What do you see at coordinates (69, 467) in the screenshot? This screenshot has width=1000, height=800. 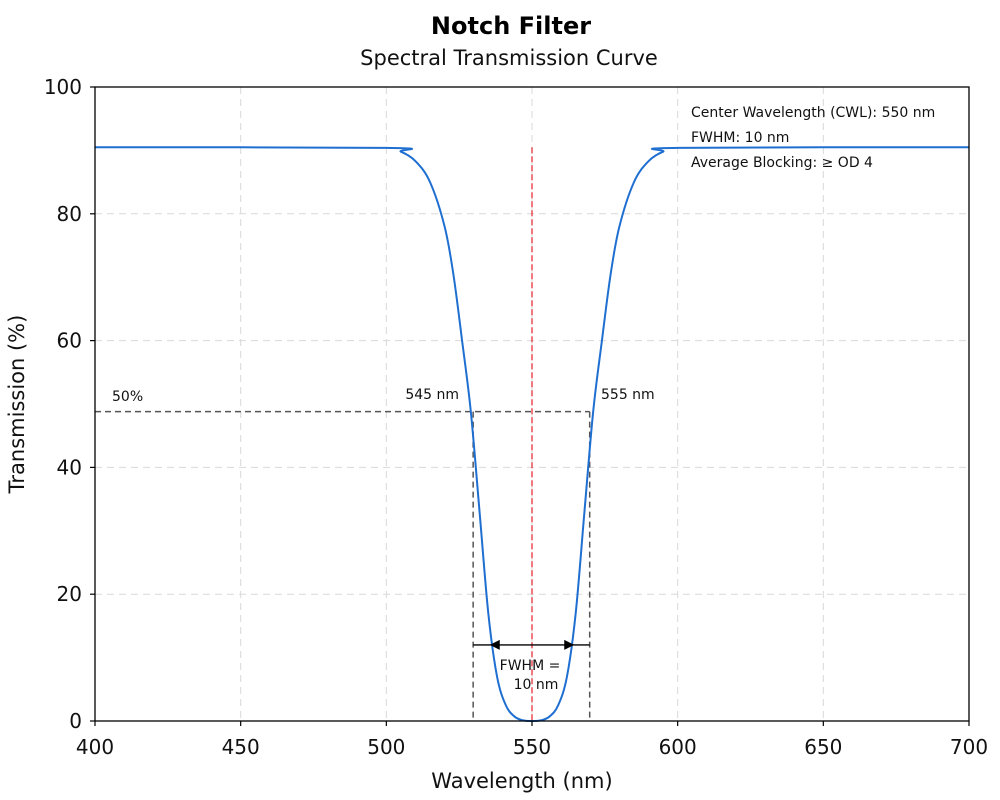 I see `y-tick-label: 40` at bounding box center [69, 467].